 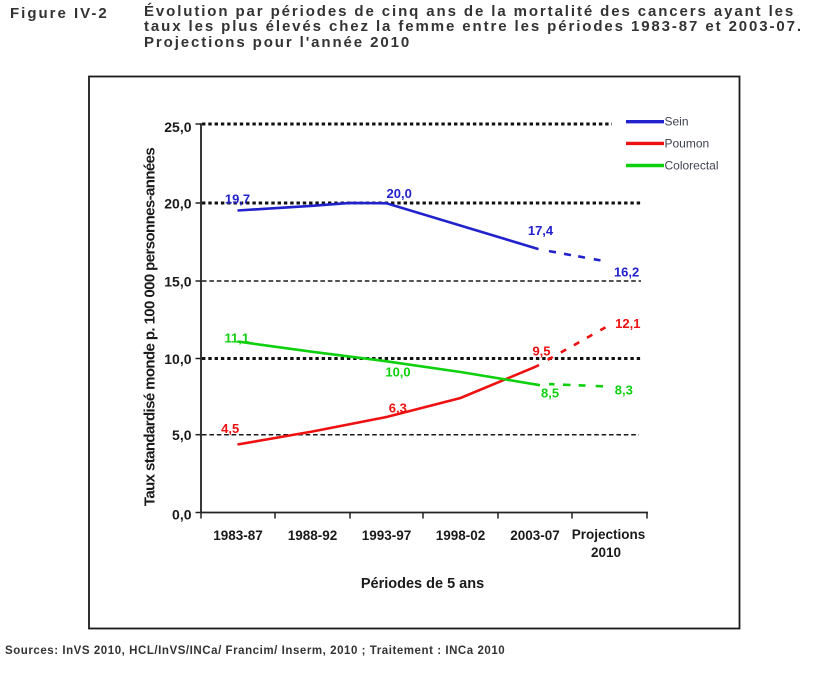 I want to click on svg-text: 2003-07, so click(x=535, y=535).